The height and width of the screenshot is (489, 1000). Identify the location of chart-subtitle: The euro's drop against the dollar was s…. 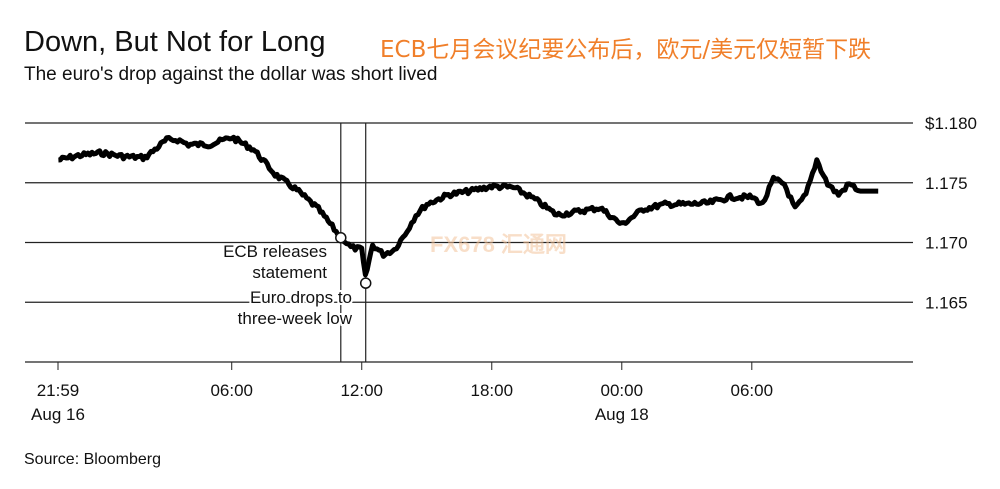
(231, 74).